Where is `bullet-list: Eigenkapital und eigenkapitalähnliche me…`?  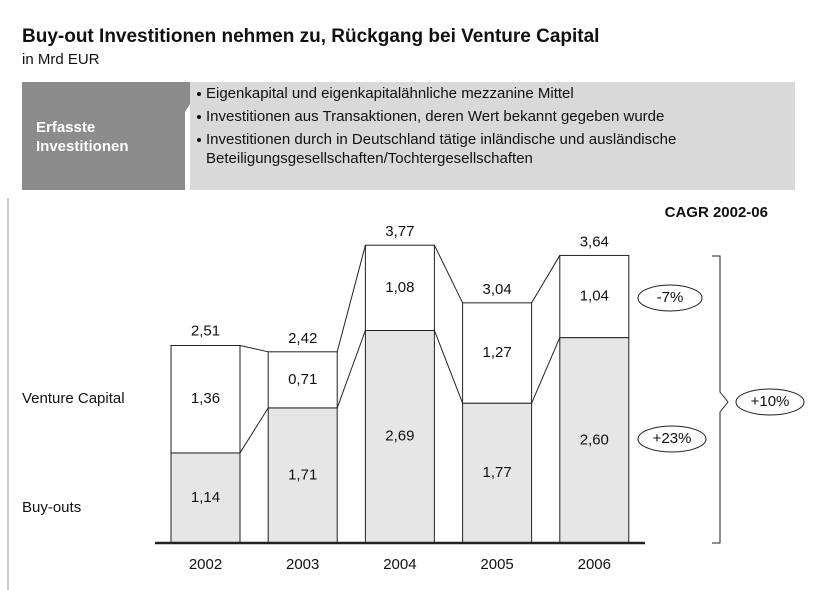 bullet-list: Eigenkapital und eigenkapitalähnliche me… is located at coordinates (493, 128).